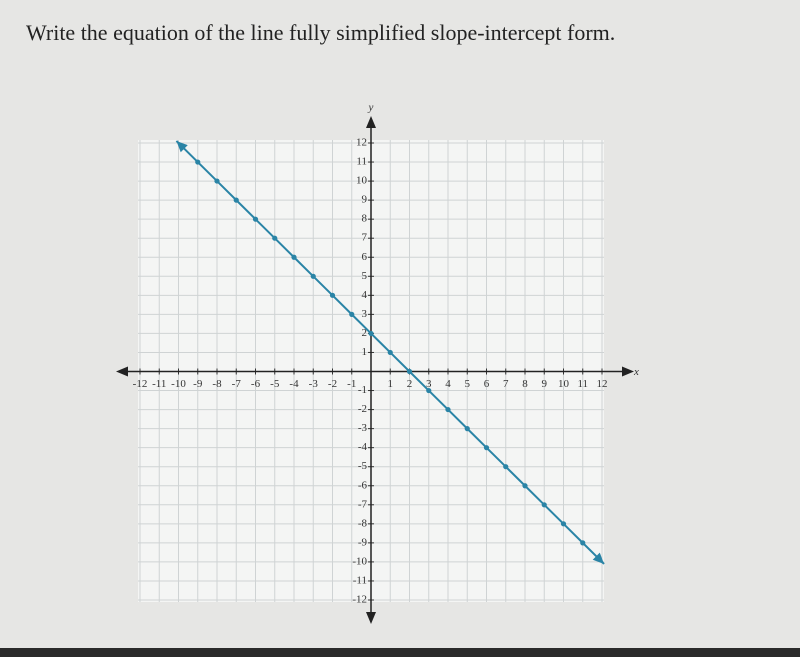 This screenshot has width=800, height=657. What do you see at coordinates (362, 390) in the screenshot?
I see `y-tick-label: -1` at bounding box center [362, 390].